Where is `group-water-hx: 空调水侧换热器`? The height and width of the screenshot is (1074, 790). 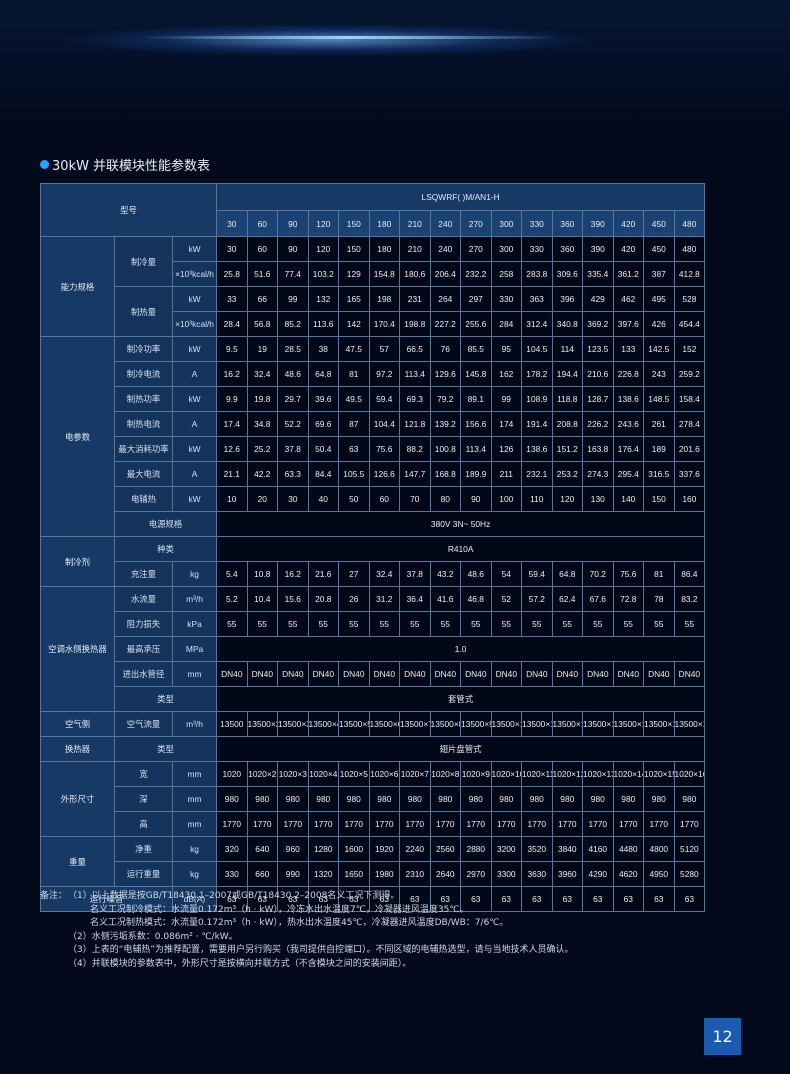
group-water-hx: 空调水侧换热器 is located at coordinates (77, 649).